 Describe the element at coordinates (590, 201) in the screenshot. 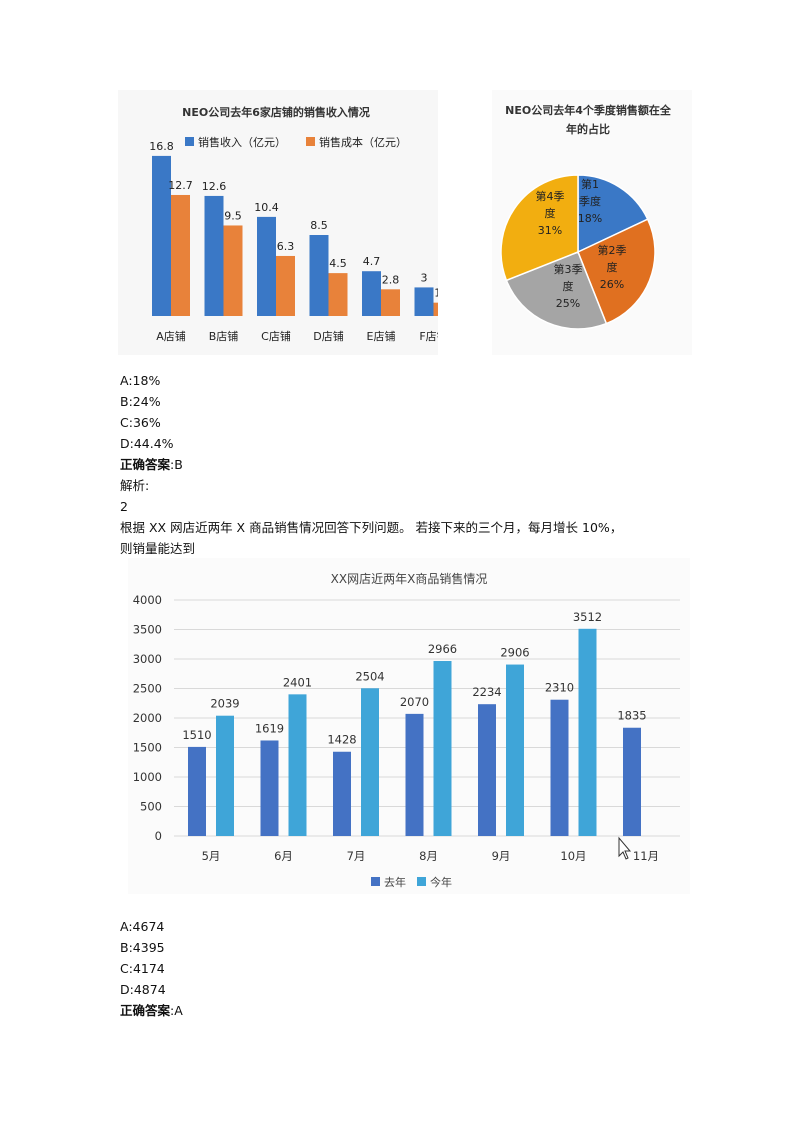

I see `pie-slice-label: 季度` at that location.